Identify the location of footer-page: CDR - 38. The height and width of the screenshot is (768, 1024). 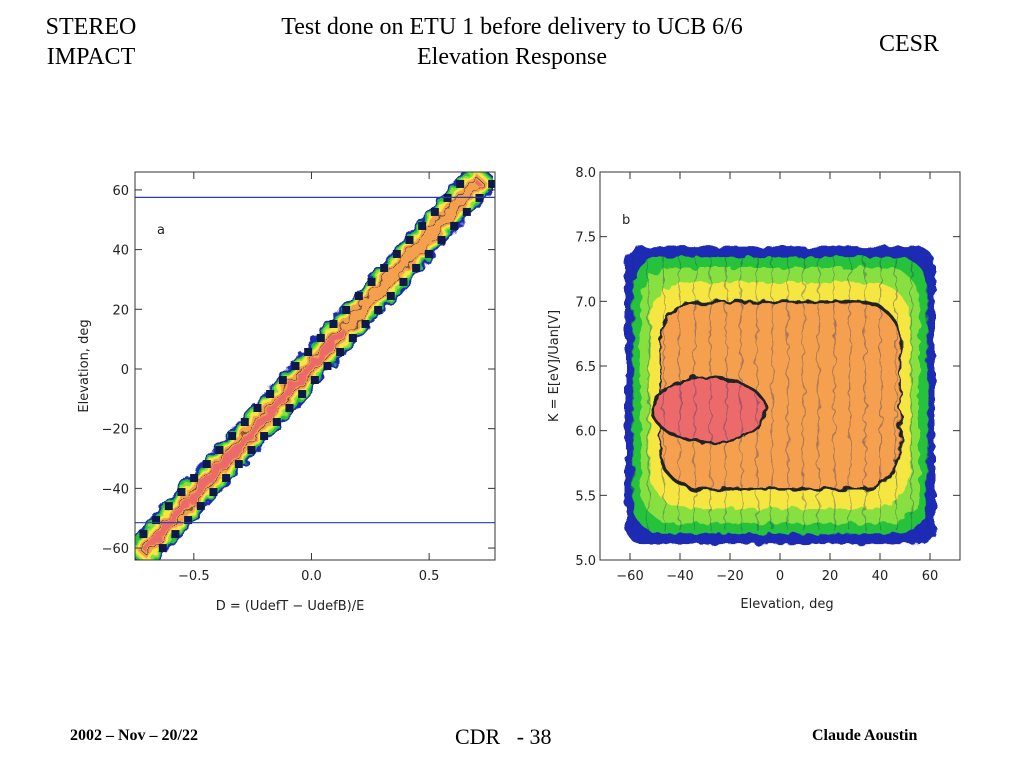
(503, 736).